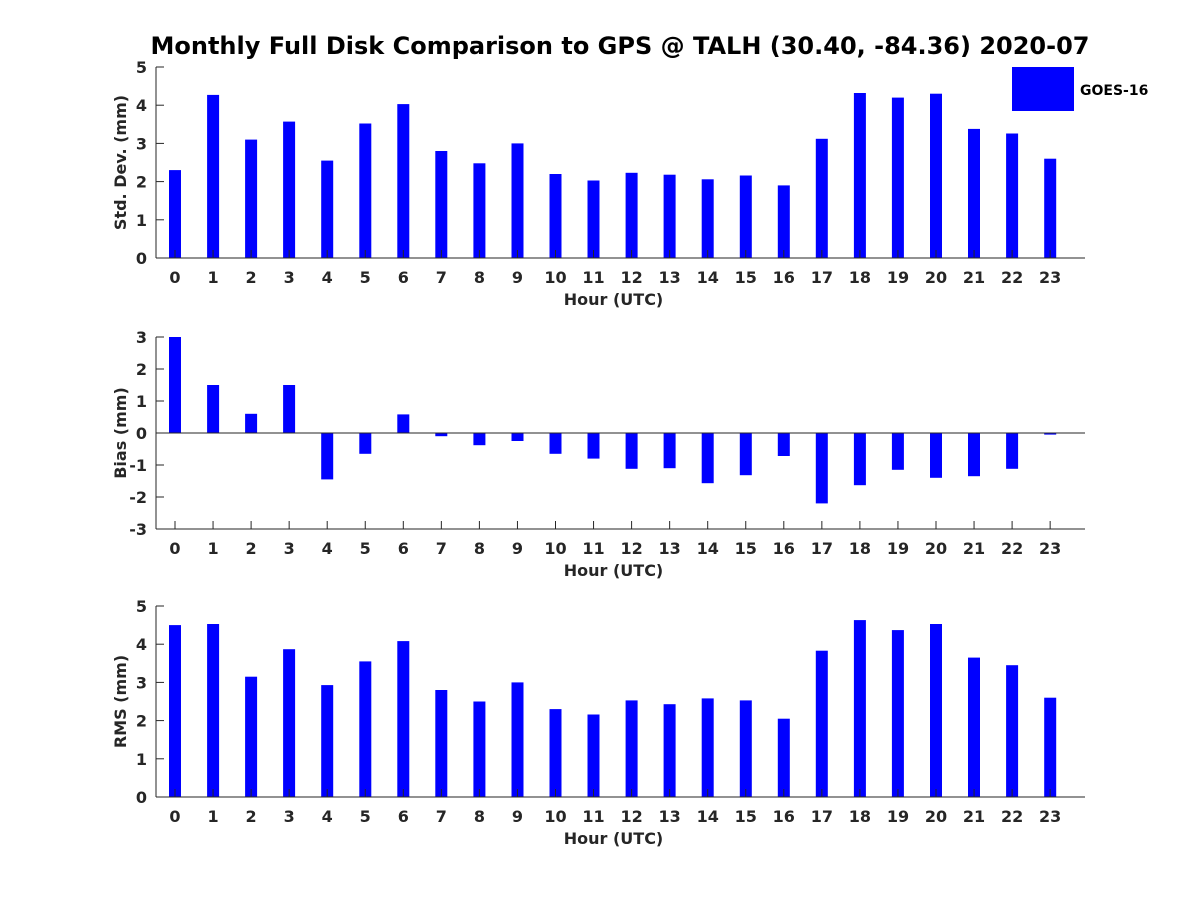 The height and width of the screenshot is (900, 1200). What do you see at coordinates (141, 105) in the screenshot?
I see `y-tick-label: 4` at bounding box center [141, 105].